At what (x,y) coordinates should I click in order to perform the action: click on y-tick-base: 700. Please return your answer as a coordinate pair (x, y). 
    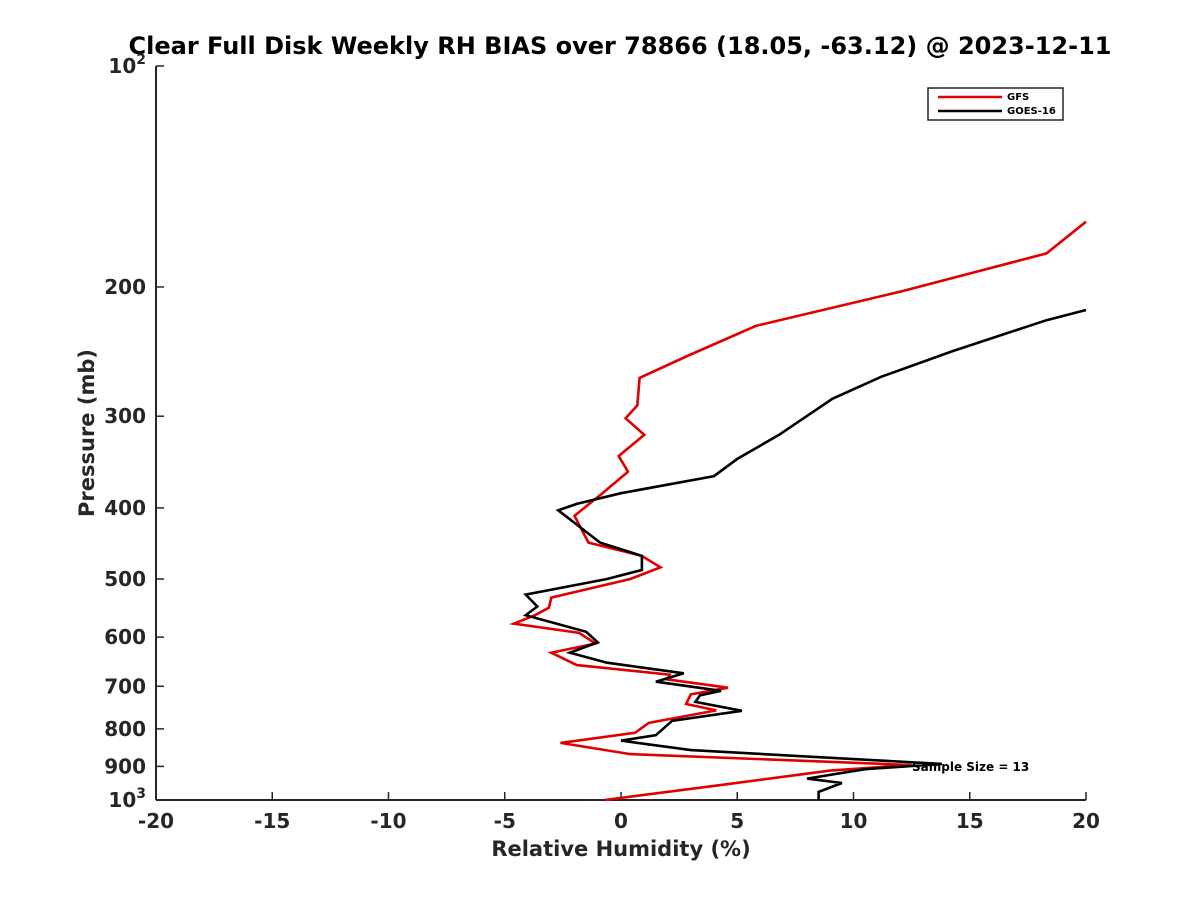
    Looking at the image, I should click on (125, 686).